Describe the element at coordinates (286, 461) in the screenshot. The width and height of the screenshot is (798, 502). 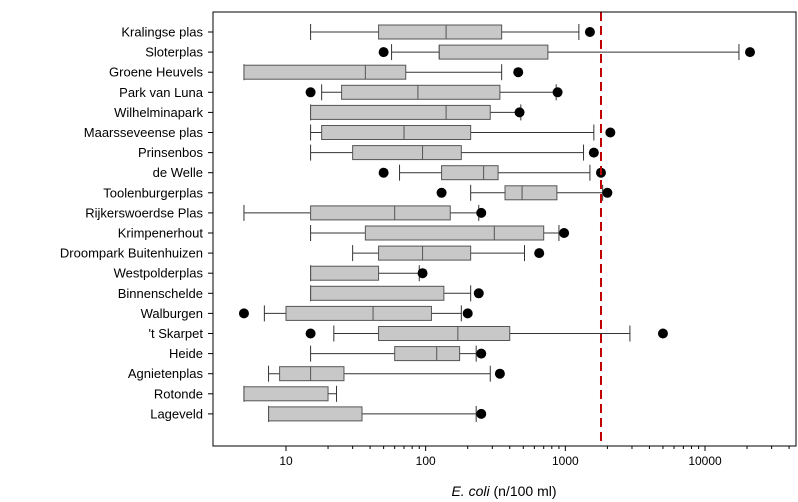
I see `x-tick-label: 10` at that location.